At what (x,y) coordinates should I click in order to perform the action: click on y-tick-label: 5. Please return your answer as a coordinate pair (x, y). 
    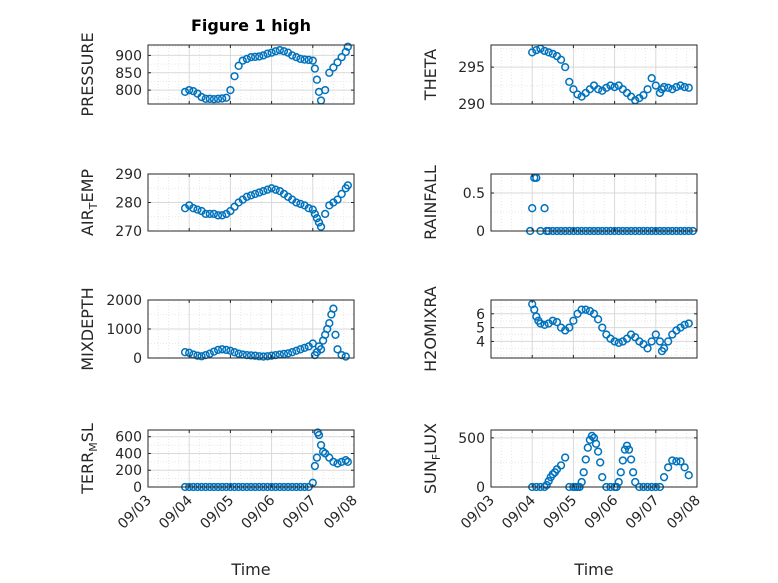
    Looking at the image, I should click on (480, 329).